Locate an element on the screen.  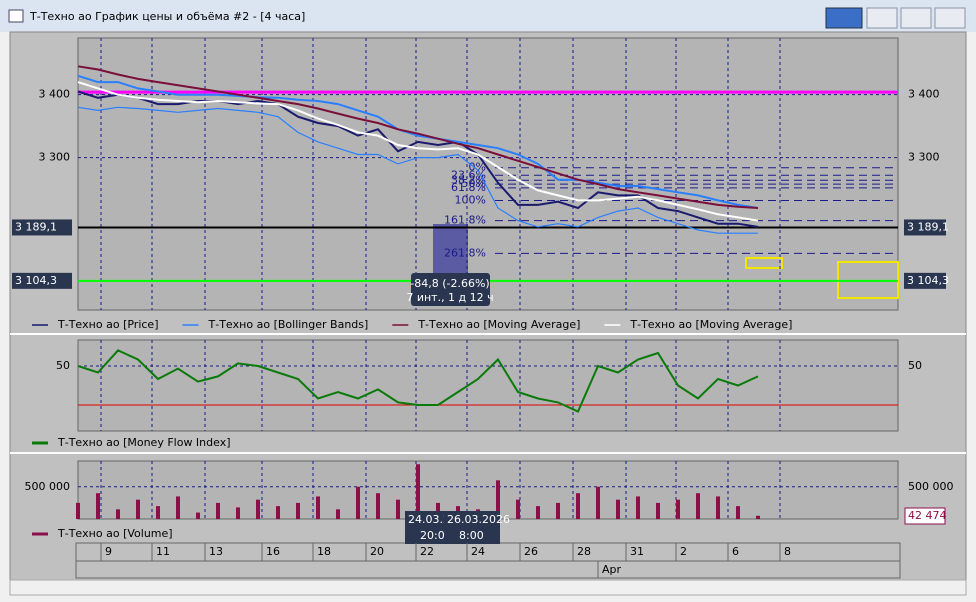
mfi-panel is located at coordinates (488, 385).